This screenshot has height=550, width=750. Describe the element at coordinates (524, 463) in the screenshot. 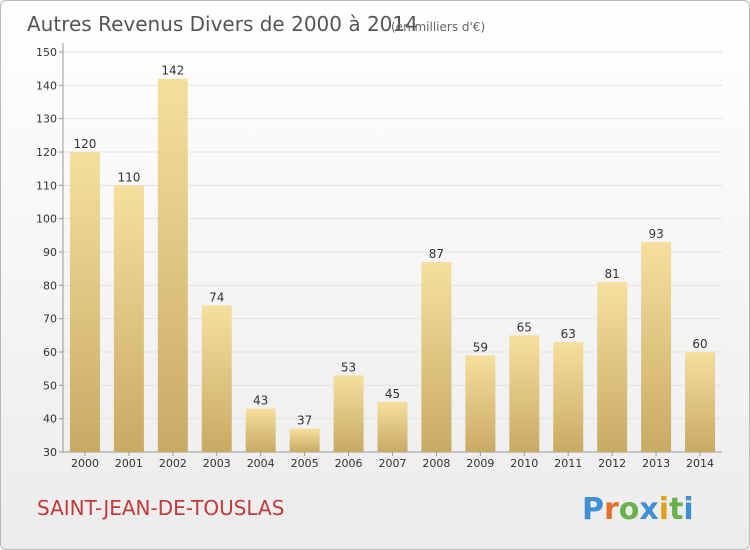

I see `x-tick-label-2010: 2010` at that location.